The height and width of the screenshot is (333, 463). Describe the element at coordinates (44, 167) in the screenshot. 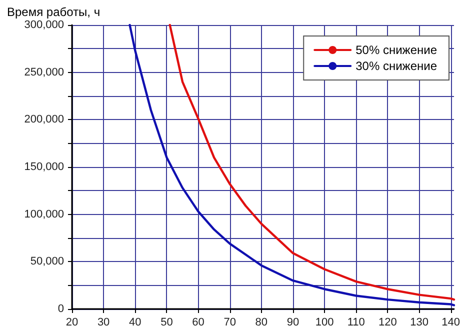

I see `y-tick-label: 150,000` at that location.